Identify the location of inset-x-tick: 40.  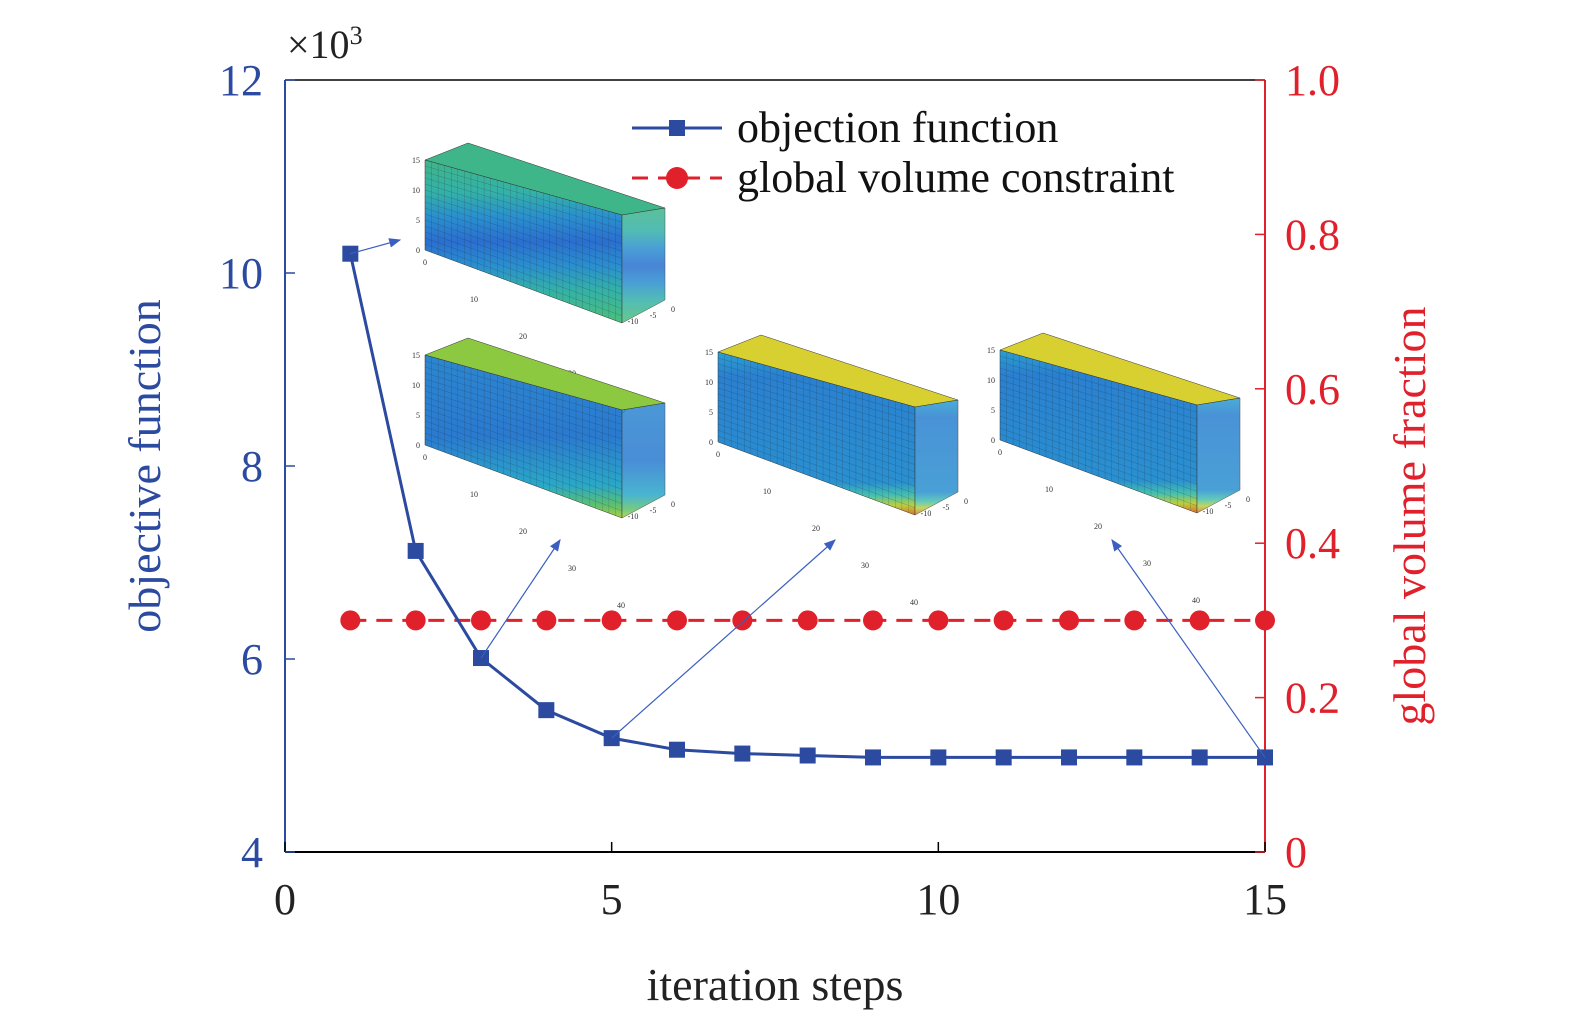
(914, 602).